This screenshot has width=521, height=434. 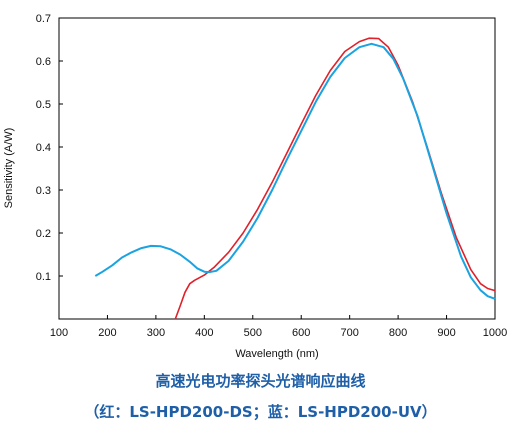 What do you see at coordinates (59, 333) in the screenshot?
I see `x-tick-label: 100` at bounding box center [59, 333].